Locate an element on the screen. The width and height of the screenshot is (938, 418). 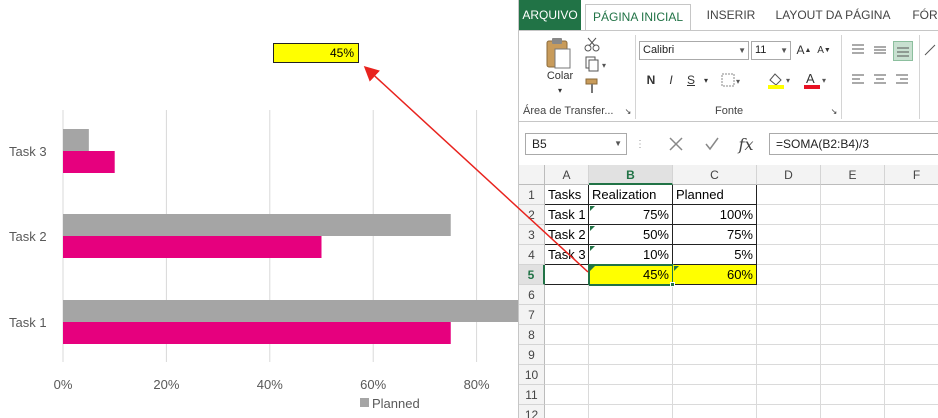
cell-e5 is located at coordinates (853, 275).